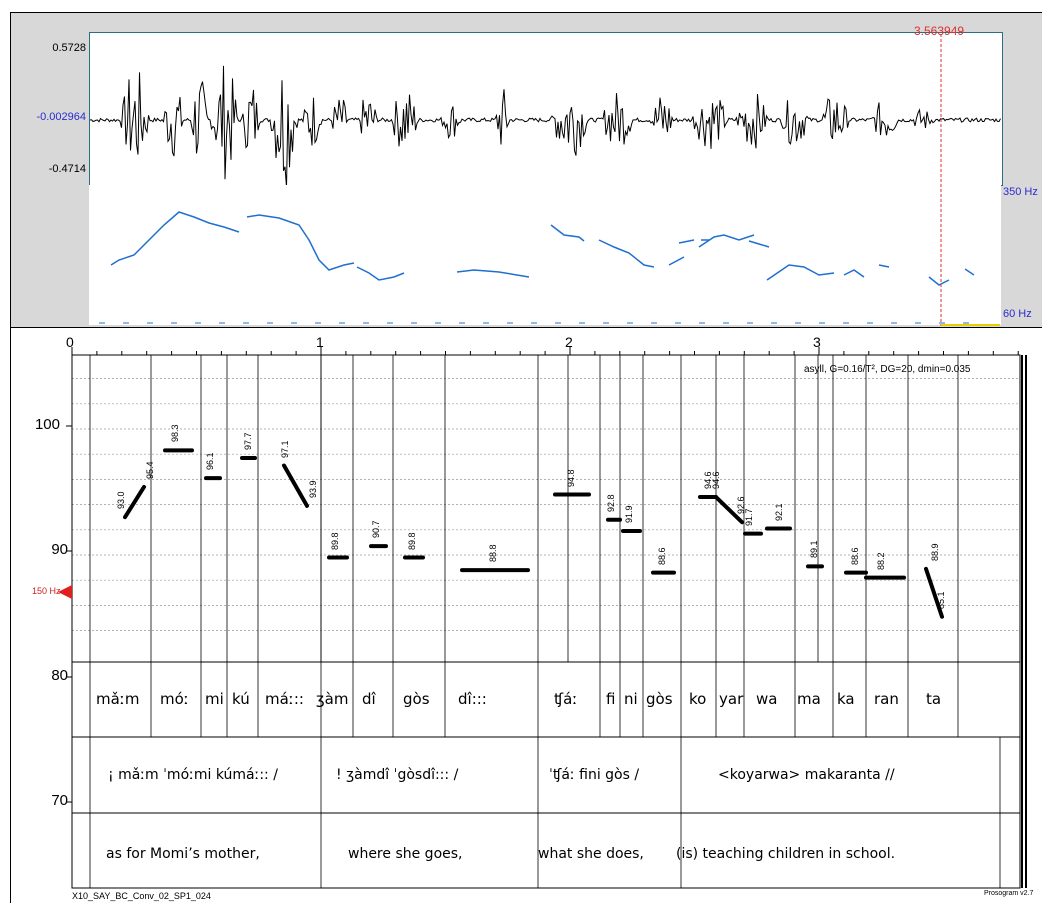 The image size is (1042, 903). I want to click on nucleus-value-label: 85.1, so click(941, 600).